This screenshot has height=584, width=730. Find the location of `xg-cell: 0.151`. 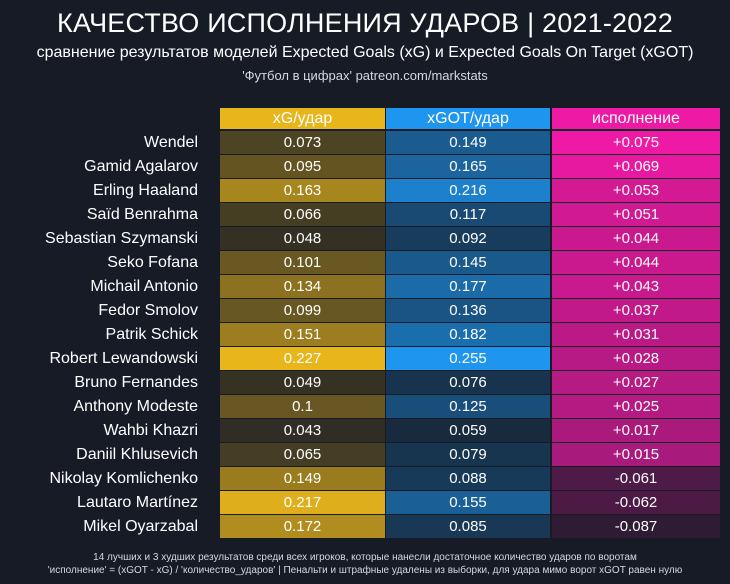

xg-cell: 0.151 is located at coordinates (302, 334).